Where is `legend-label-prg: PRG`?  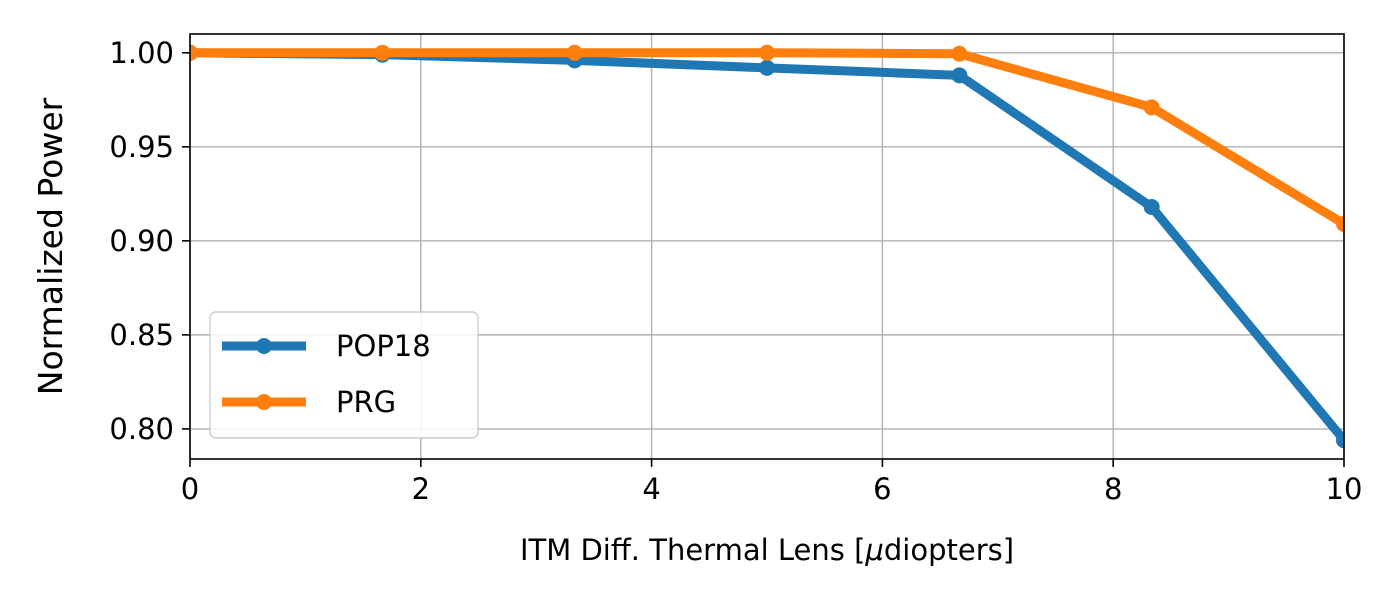
legend-label-prg: PRG is located at coordinates (366, 402).